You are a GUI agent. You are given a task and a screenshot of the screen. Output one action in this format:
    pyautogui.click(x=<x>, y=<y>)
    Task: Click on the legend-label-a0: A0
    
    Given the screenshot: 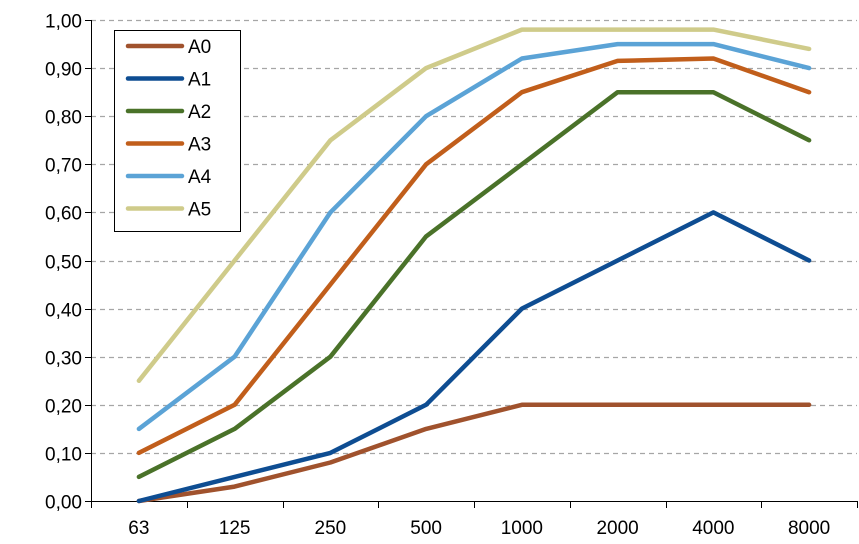 What is the action you would take?
    pyautogui.click(x=199, y=47)
    